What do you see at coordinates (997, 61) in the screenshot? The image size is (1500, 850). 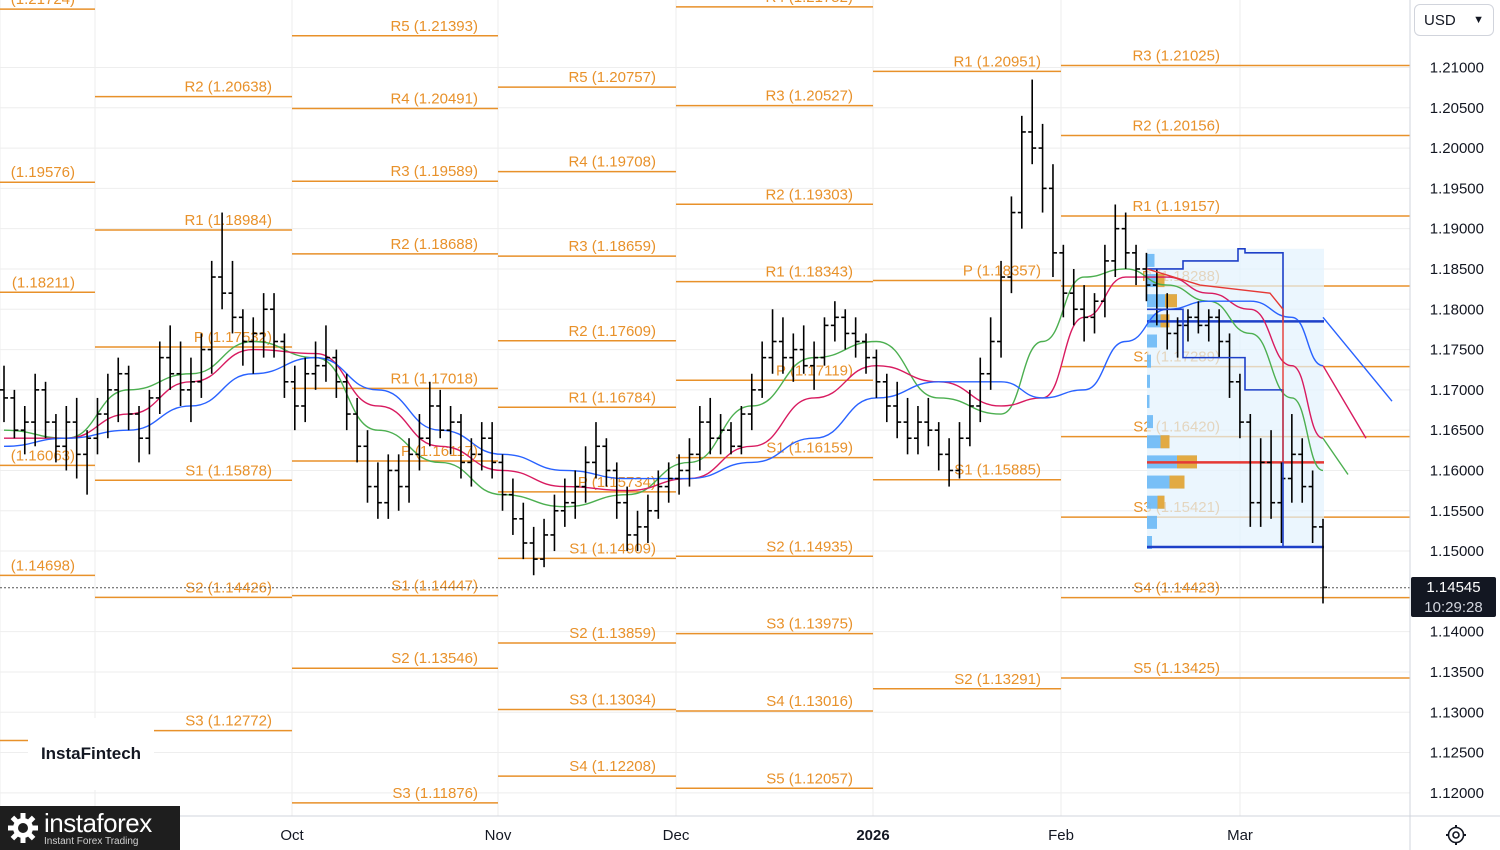 I see `pivot-label: R1 (1.20951)` at bounding box center [997, 61].